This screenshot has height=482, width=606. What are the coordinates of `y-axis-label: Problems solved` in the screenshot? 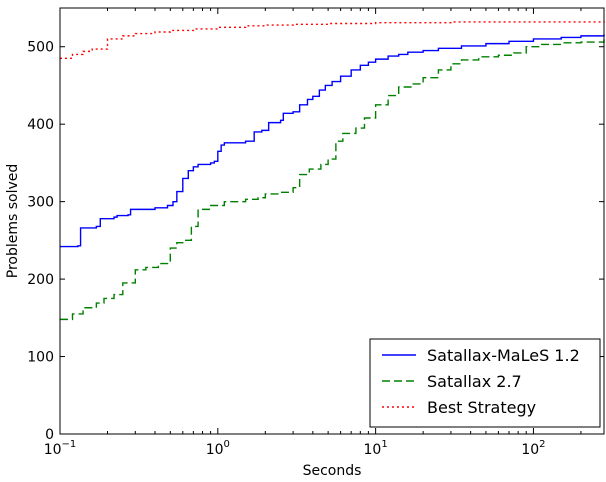 It's located at (13, 221).